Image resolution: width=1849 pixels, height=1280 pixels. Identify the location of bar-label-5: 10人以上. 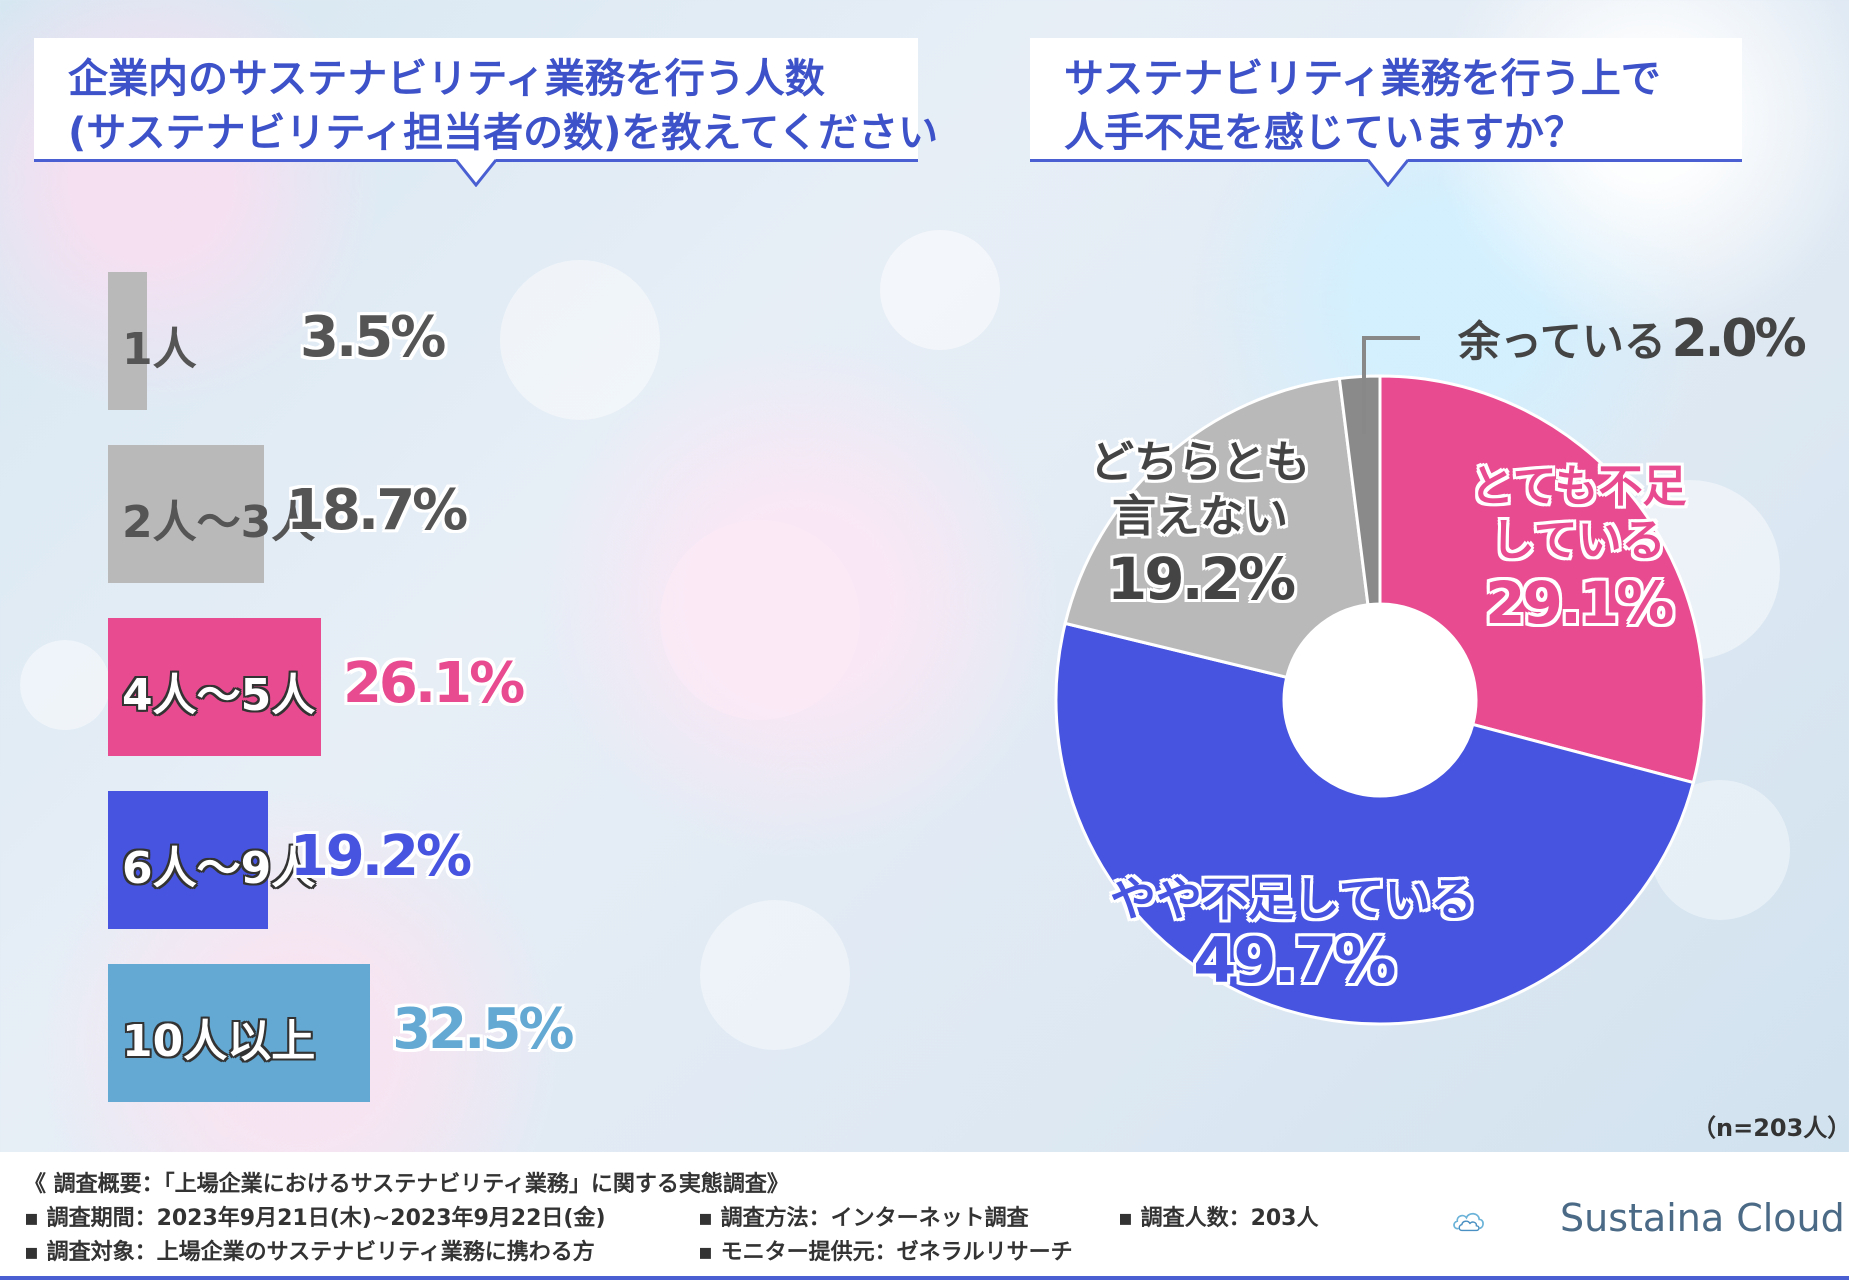
(219, 1041).